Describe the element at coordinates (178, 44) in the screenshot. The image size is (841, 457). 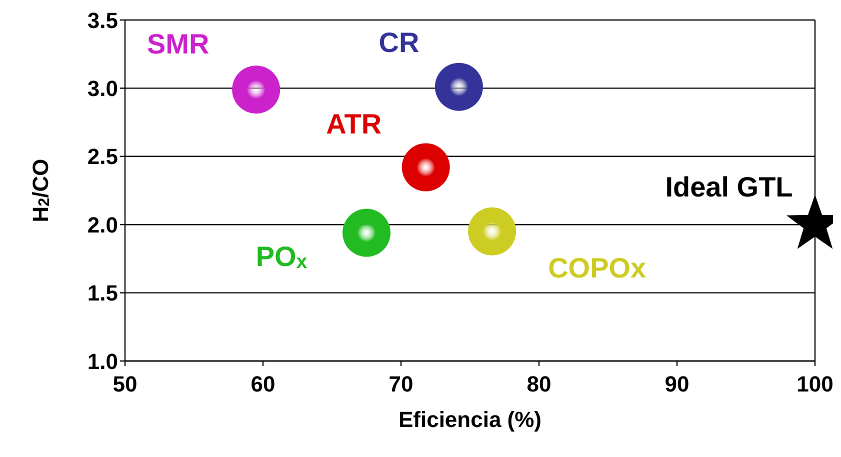
I see `series-label: SMR` at that location.